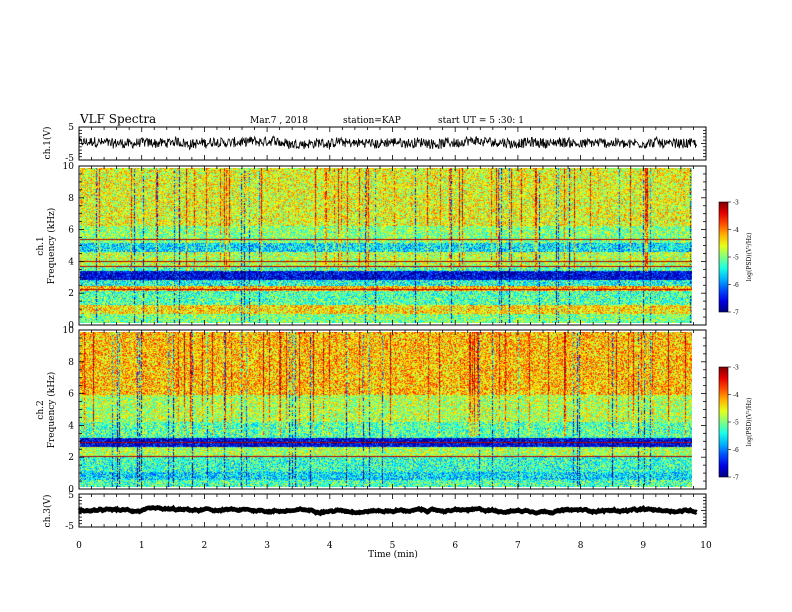  I want to click on xtick-label-0: 0, so click(79, 546).